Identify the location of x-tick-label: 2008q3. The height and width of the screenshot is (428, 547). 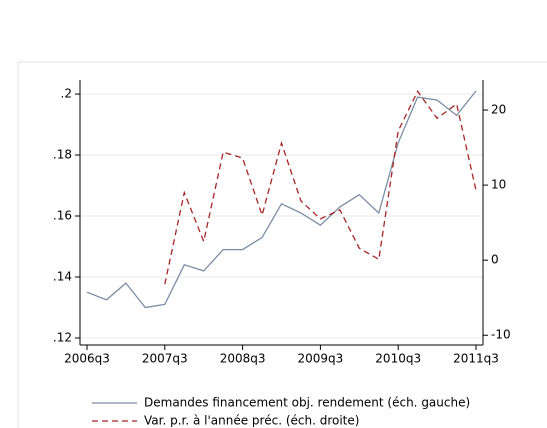
(243, 359).